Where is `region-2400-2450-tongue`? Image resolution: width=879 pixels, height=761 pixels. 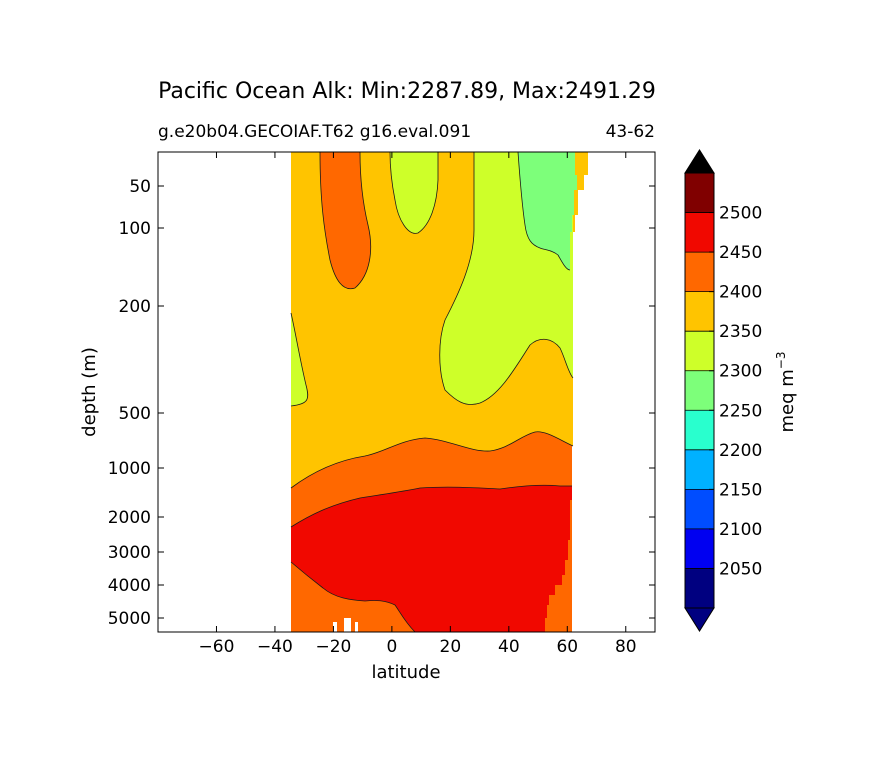 region-2400-2450-tongue is located at coordinates (345, 220).